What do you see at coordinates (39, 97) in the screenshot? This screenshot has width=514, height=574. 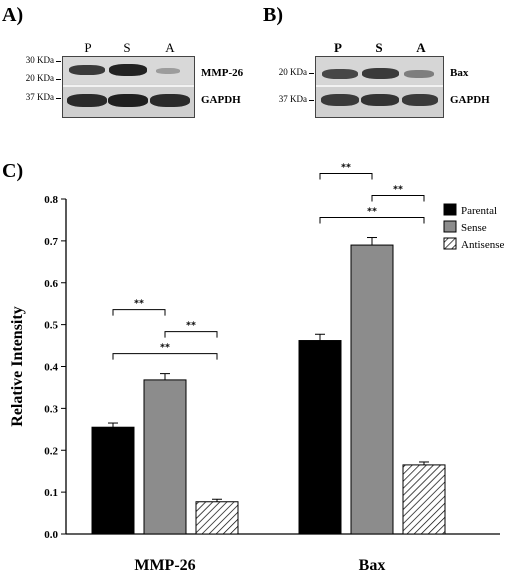 I see `panel-a-marker-37: 37 KDa` at bounding box center [39, 97].